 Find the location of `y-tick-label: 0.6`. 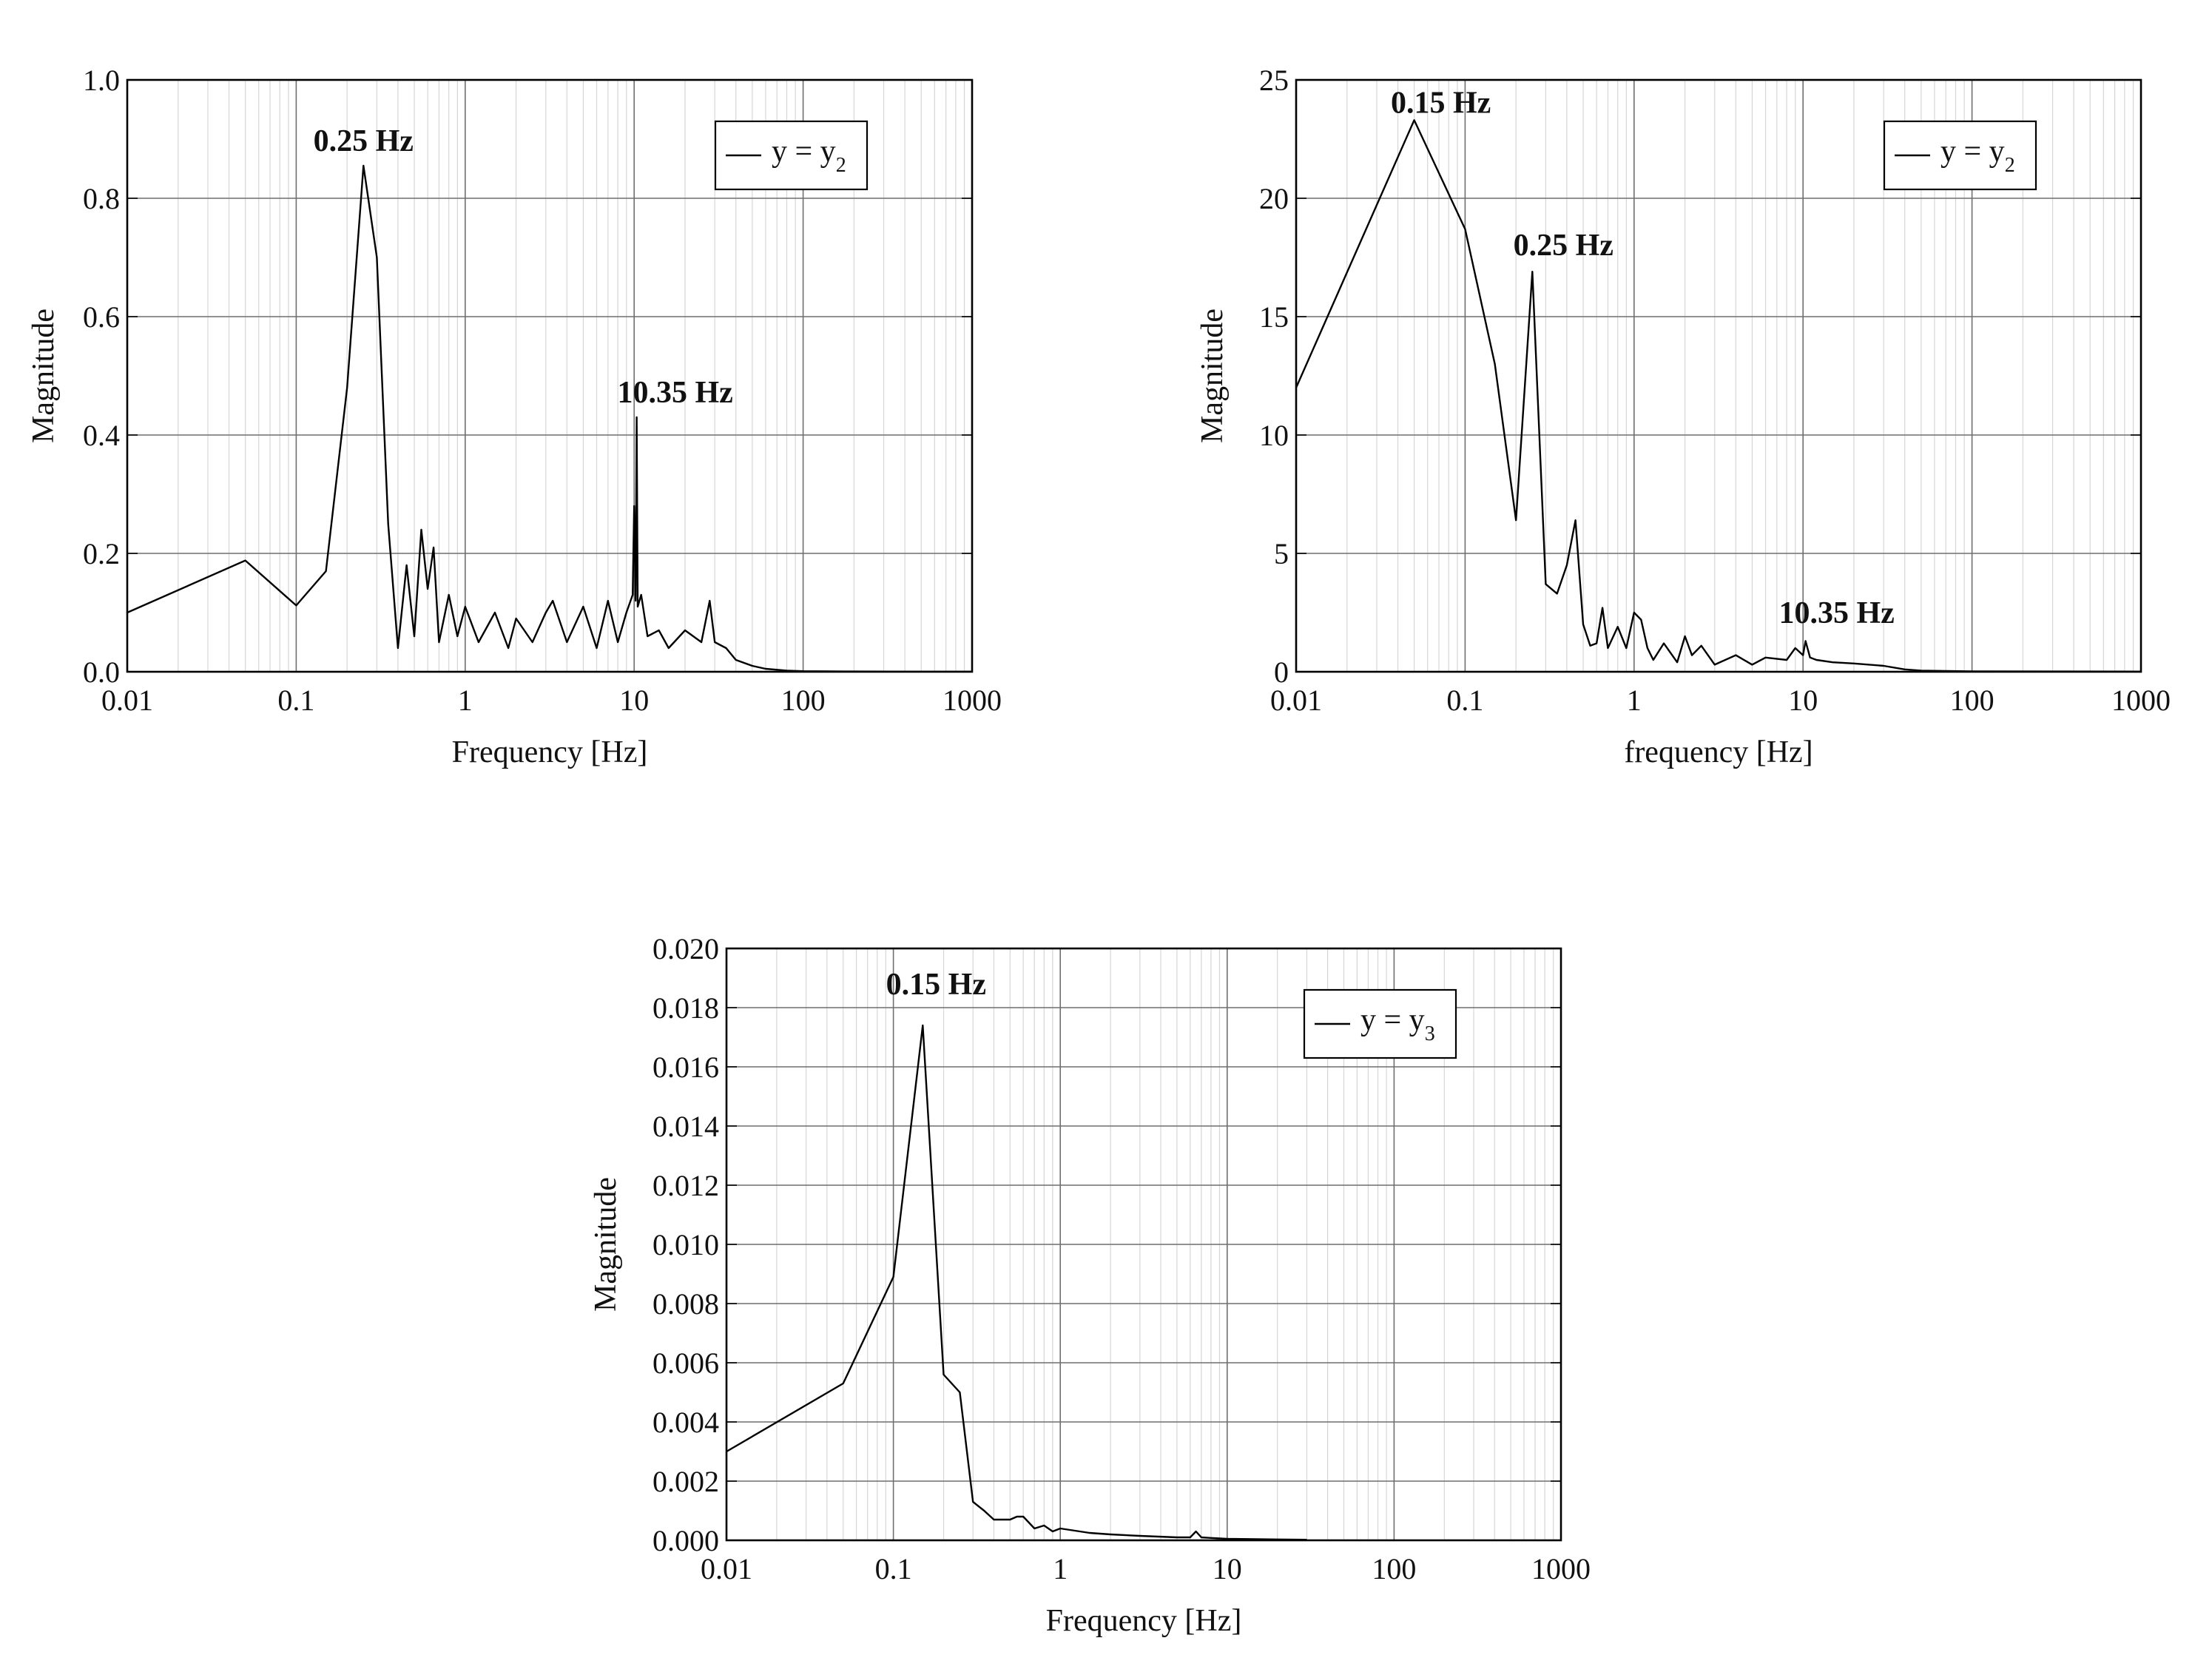

y-tick-label: 0.6 is located at coordinates (101, 317).